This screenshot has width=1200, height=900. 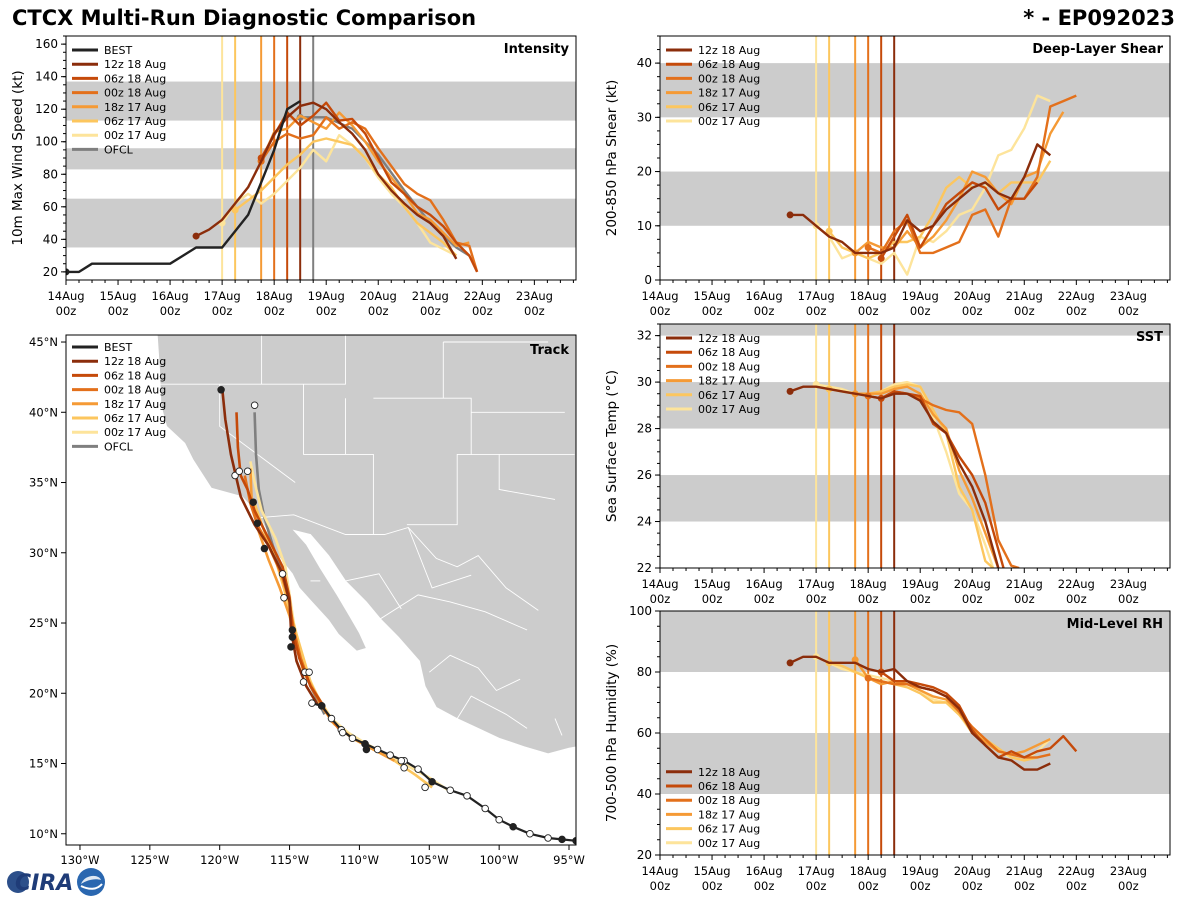 I want to click on y-tick-label: 30, so click(x=644, y=382).